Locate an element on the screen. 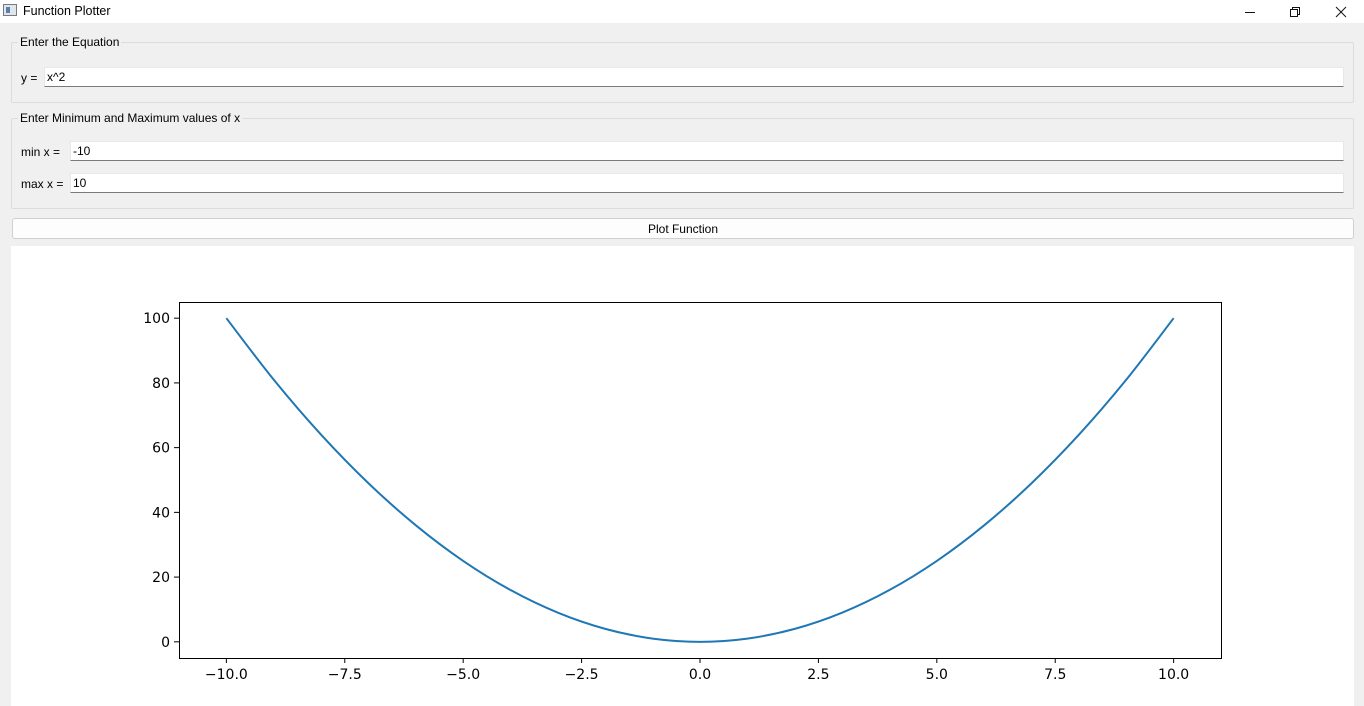 This screenshot has height=706, width=1364. x-tick-label: −5.0 is located at coordinates (463, 675).